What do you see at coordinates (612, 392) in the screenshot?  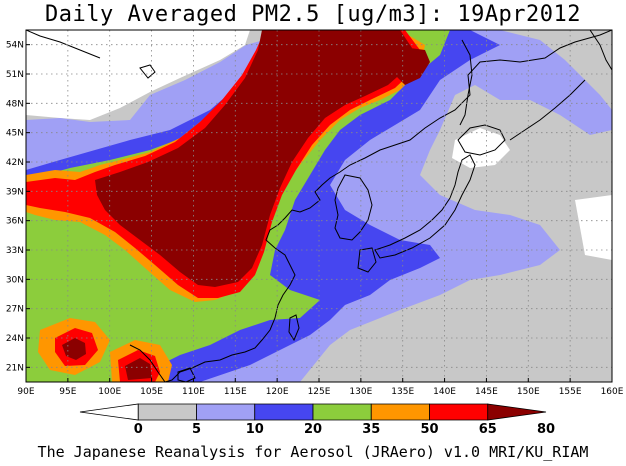 I see `lon-tick-label: 160E` at bounding box center [612, 392].